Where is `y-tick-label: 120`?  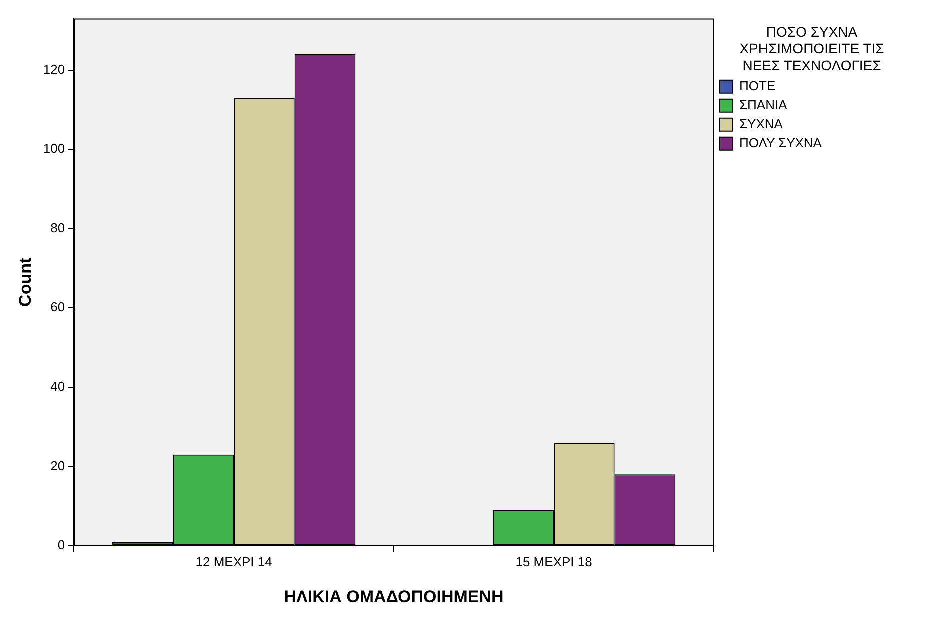
y-tick-label: 120 is located at coordinates (54, 69).